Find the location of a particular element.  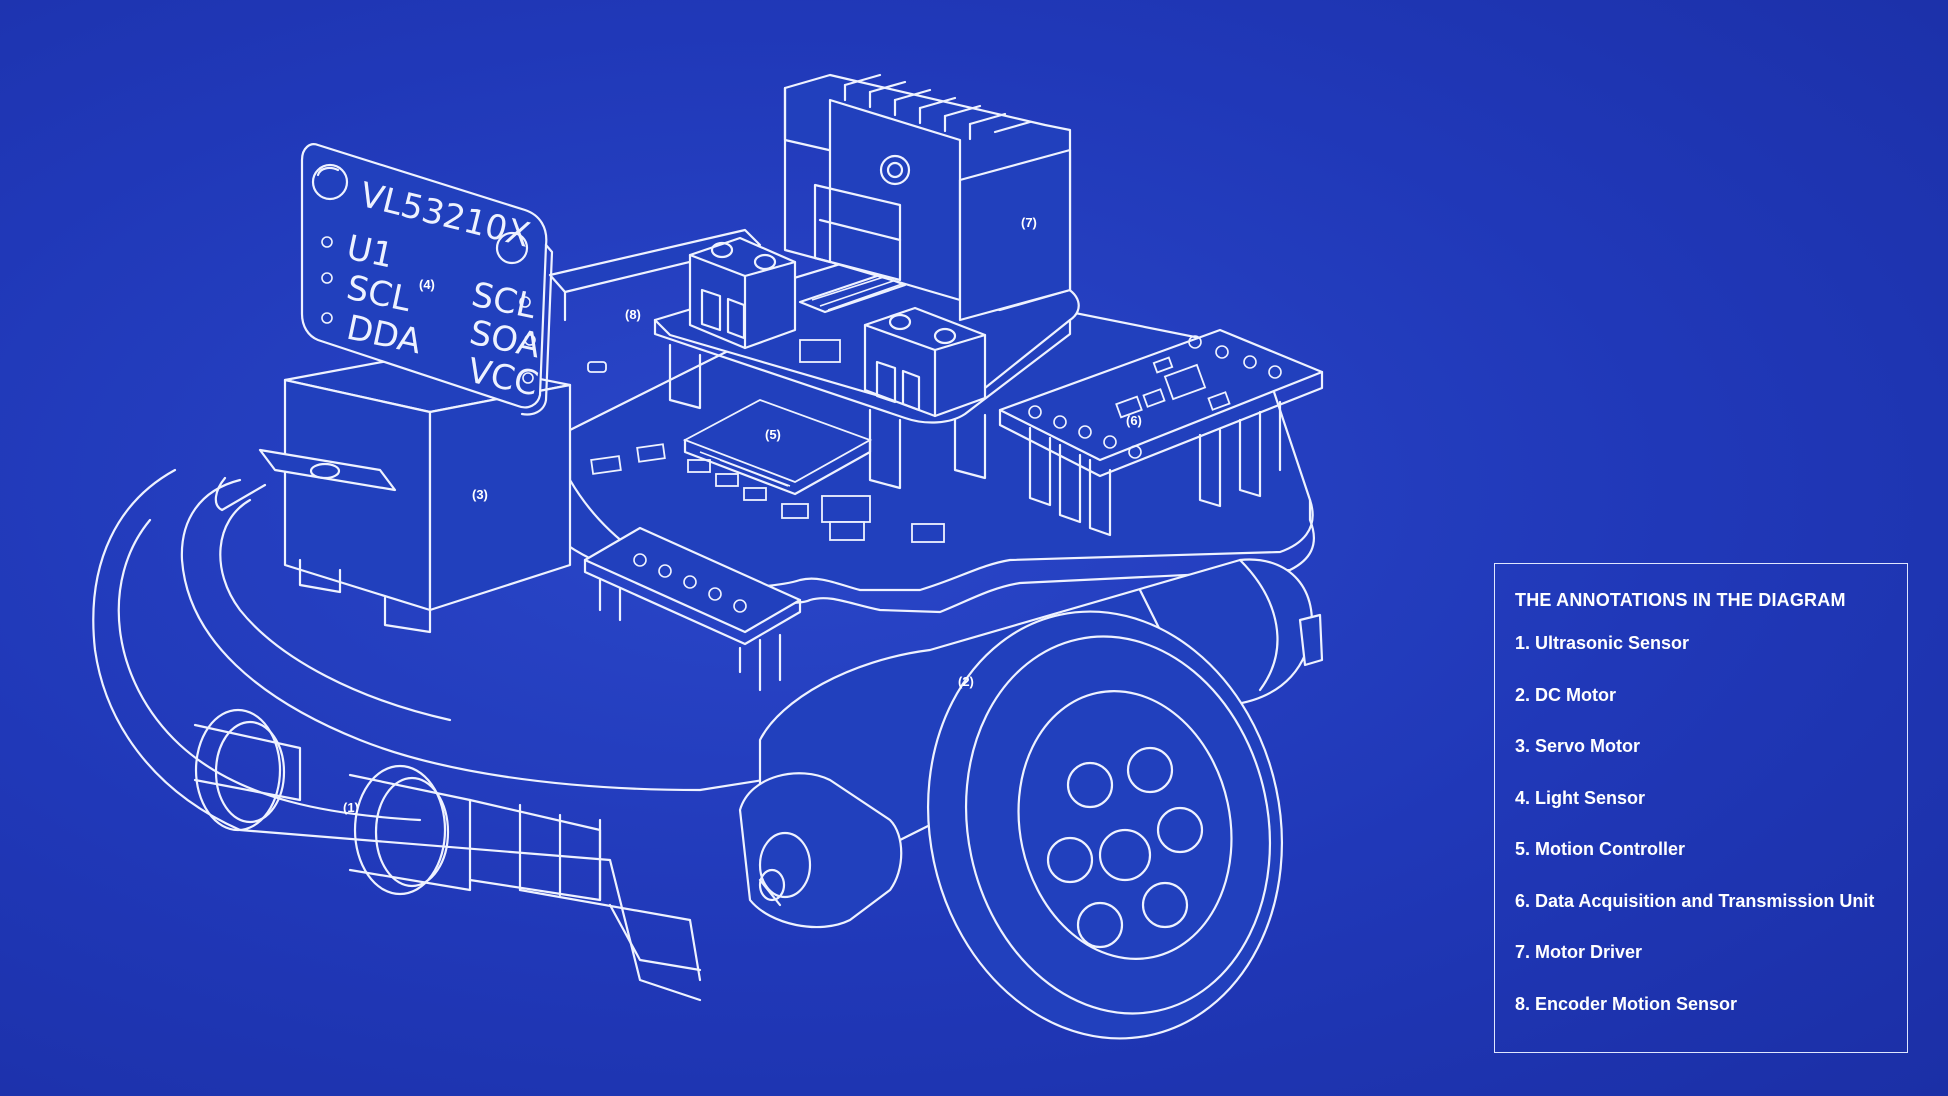

callout-1: (1) is located at coordinates (351, 807).